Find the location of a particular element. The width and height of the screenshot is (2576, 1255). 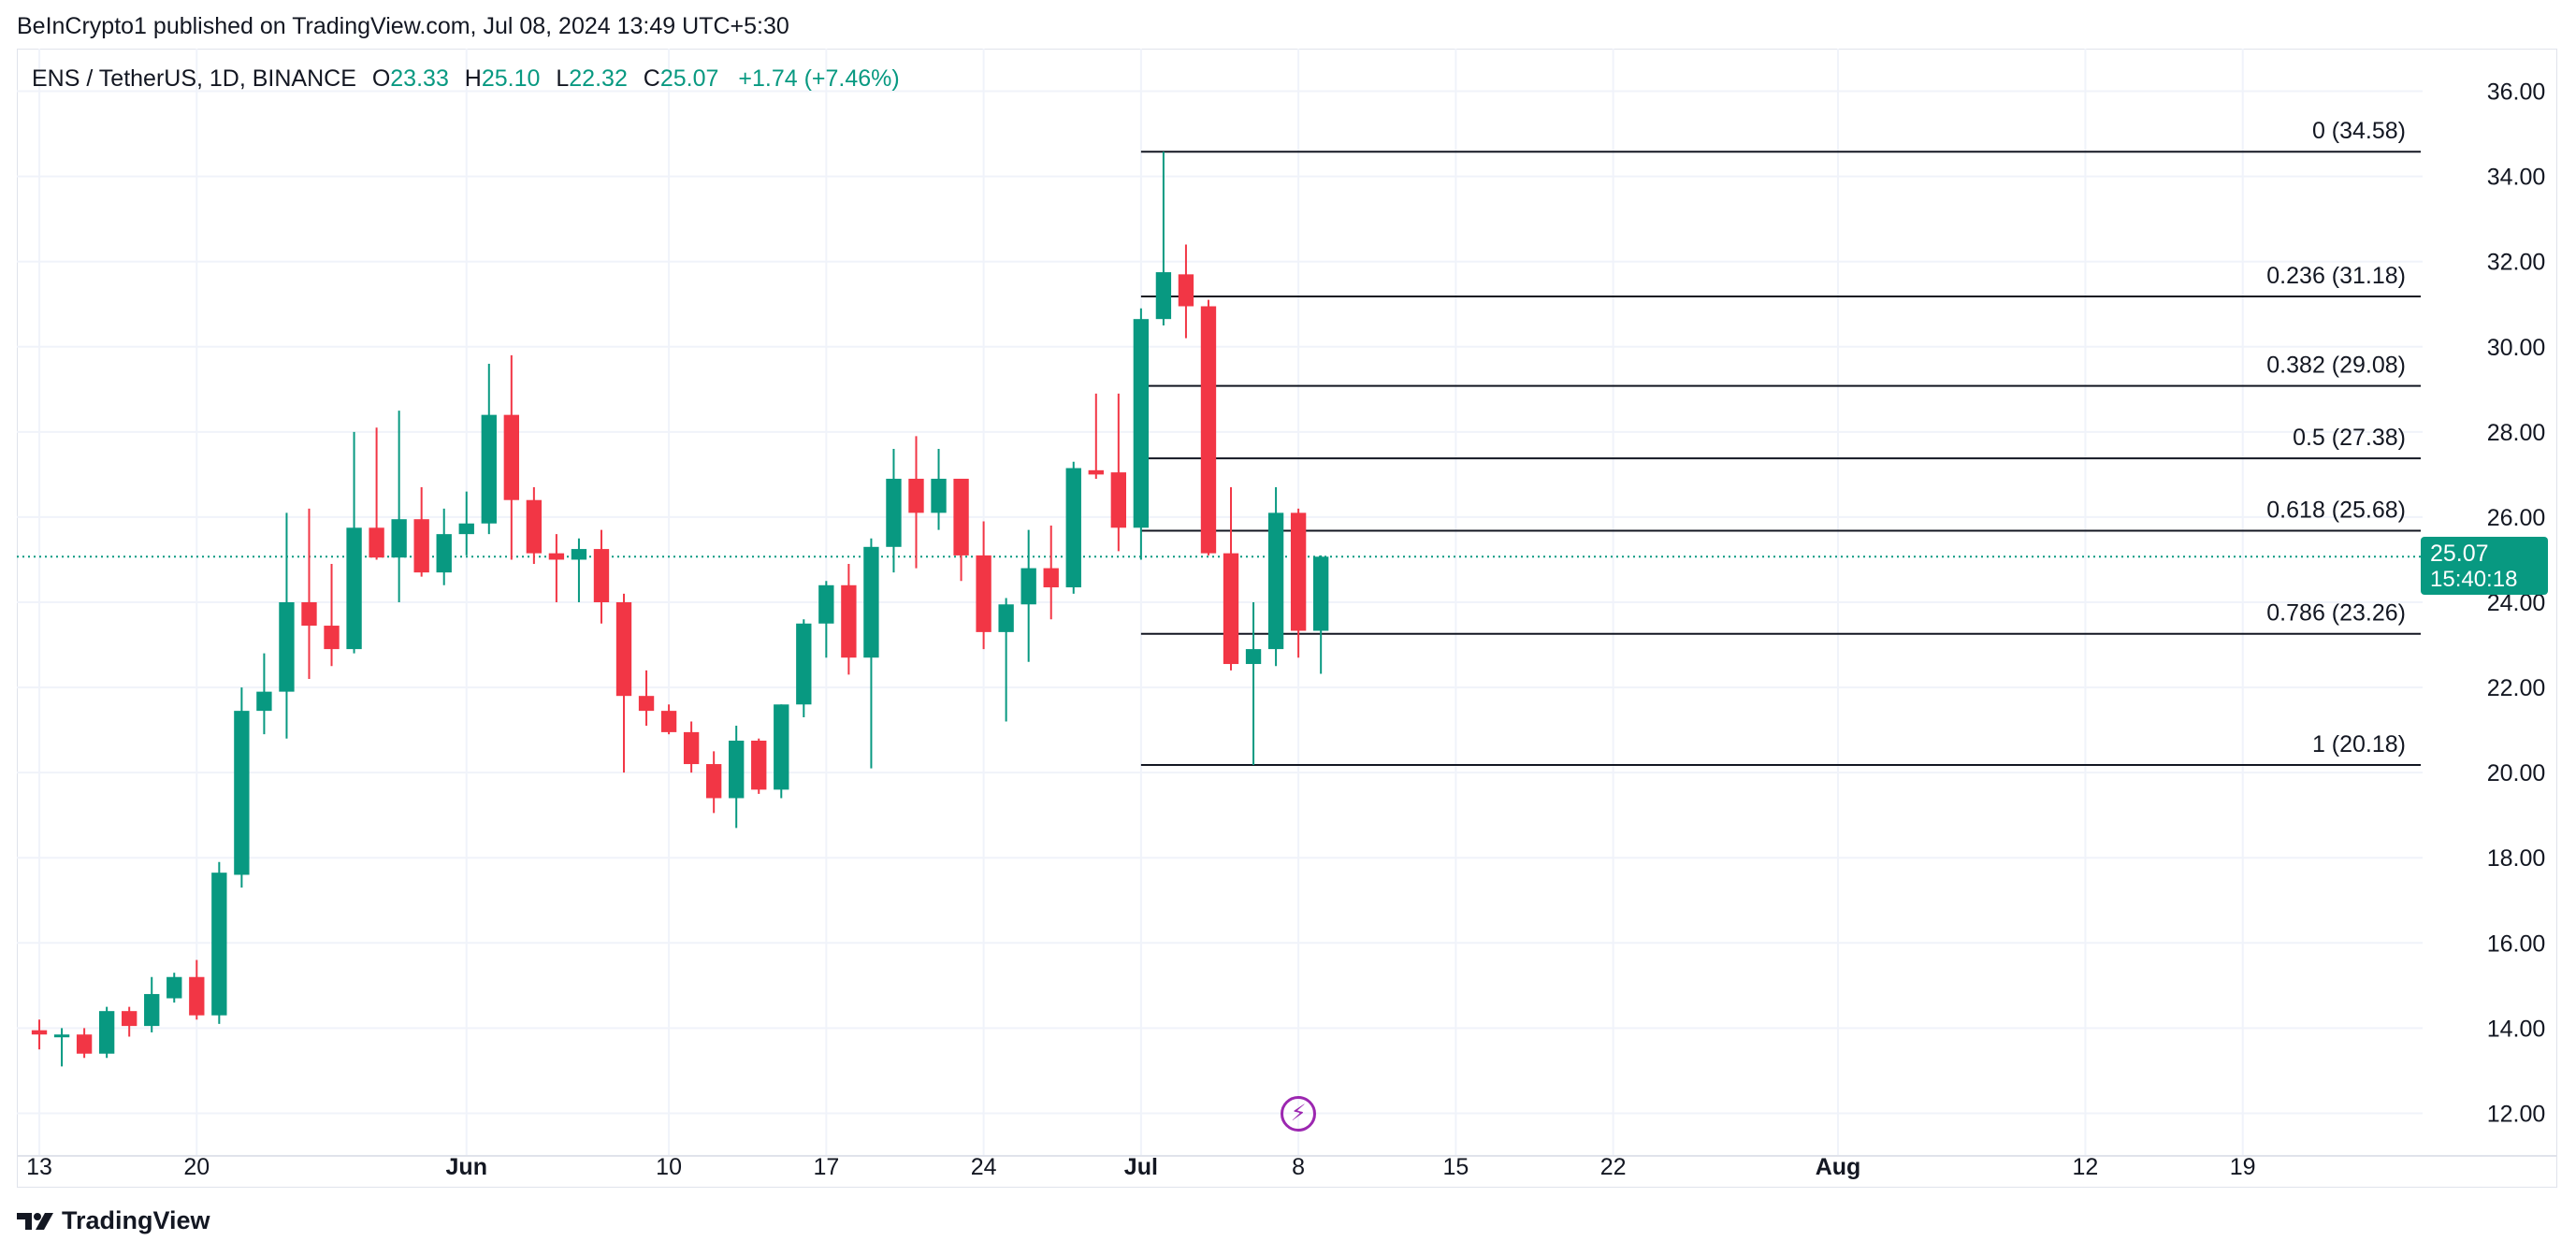

fib-level-label: 0.382 (29.08) is located at coordinates (2336, 366).